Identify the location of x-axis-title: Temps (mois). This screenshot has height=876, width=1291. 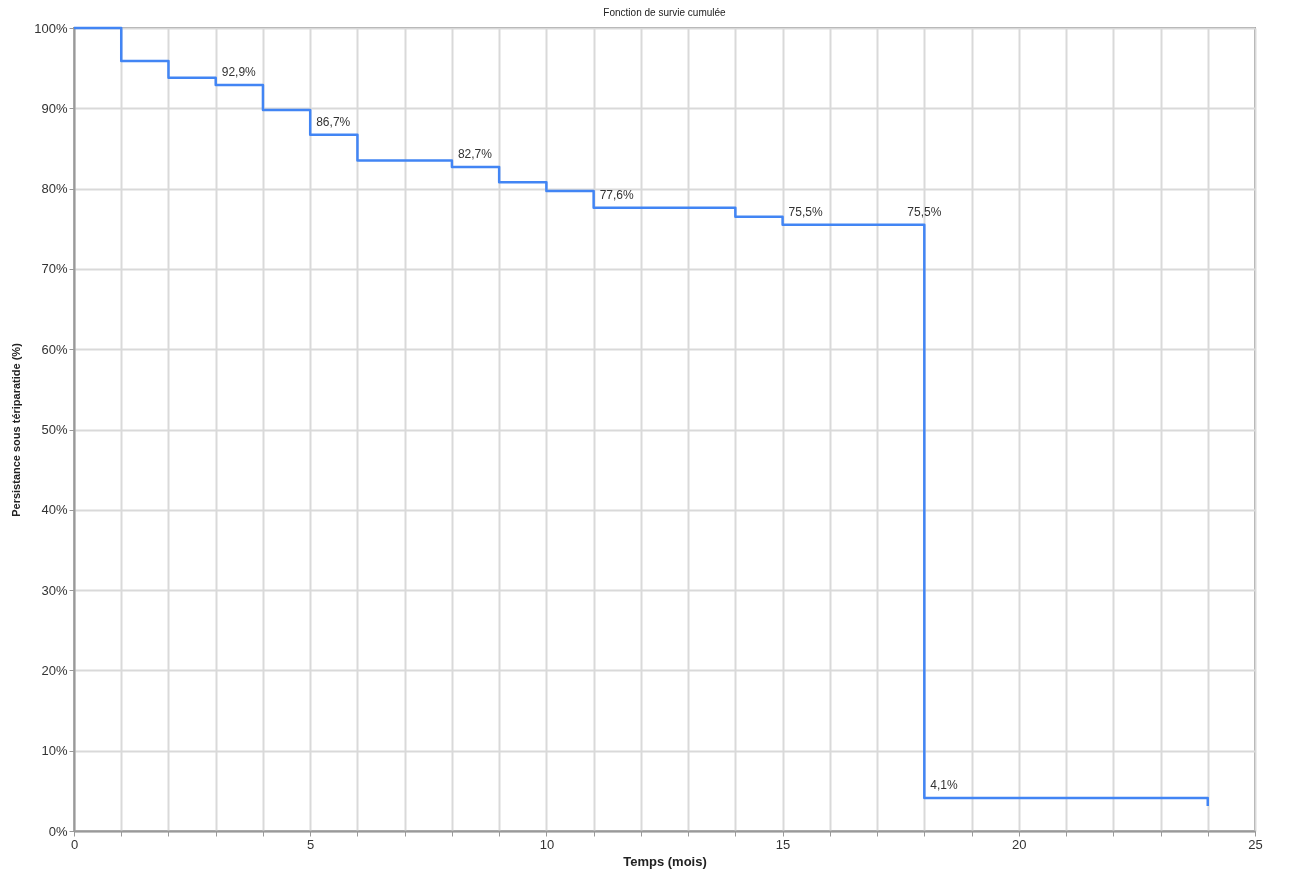
(665, 861).